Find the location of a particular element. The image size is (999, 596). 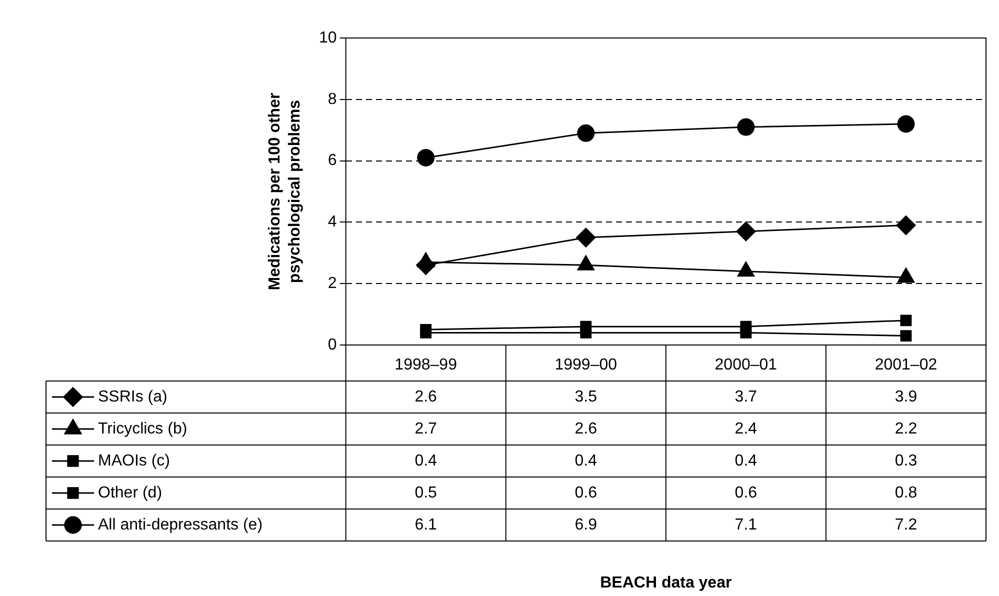

y-tick-label: 4 is located at coordinates (332, 222).